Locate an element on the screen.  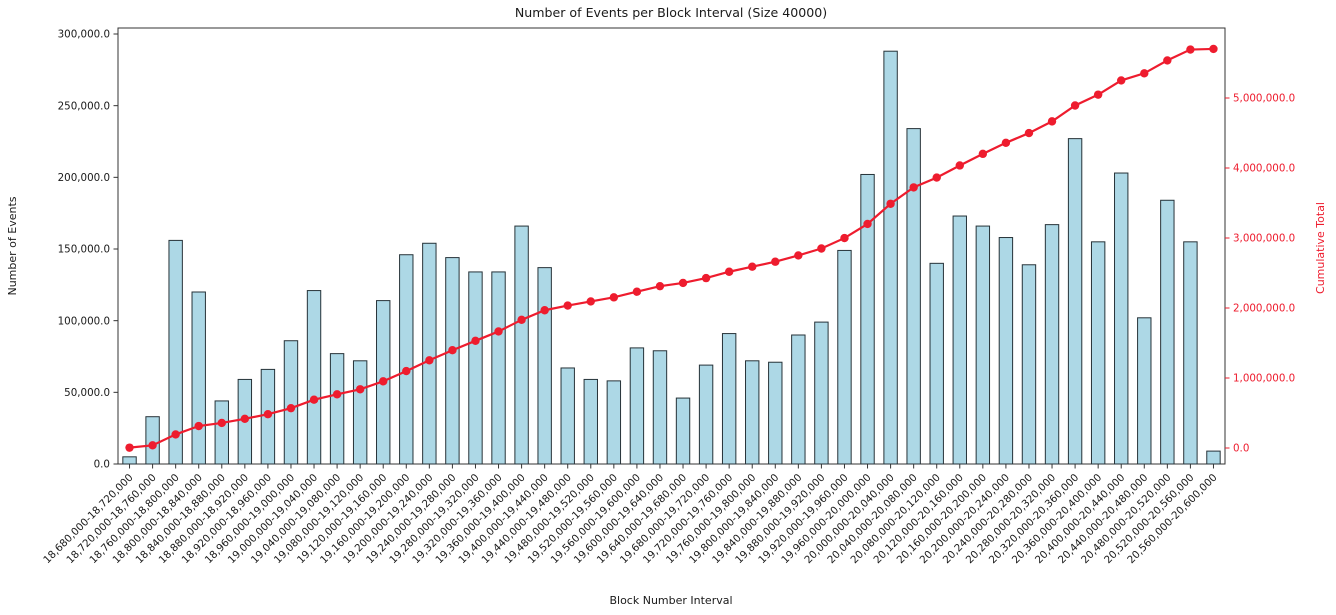
left-tick-label: 200,000.0 is located at coordinates (84, 178).